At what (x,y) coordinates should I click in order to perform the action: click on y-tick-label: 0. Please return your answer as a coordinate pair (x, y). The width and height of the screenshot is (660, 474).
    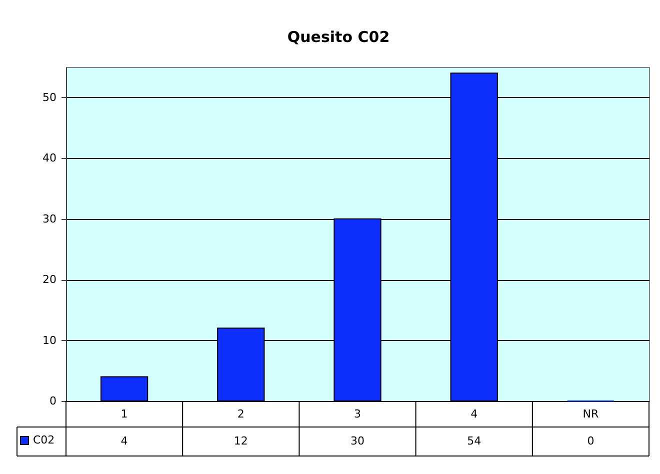
    Looking at the image, I should click on (53, 401).